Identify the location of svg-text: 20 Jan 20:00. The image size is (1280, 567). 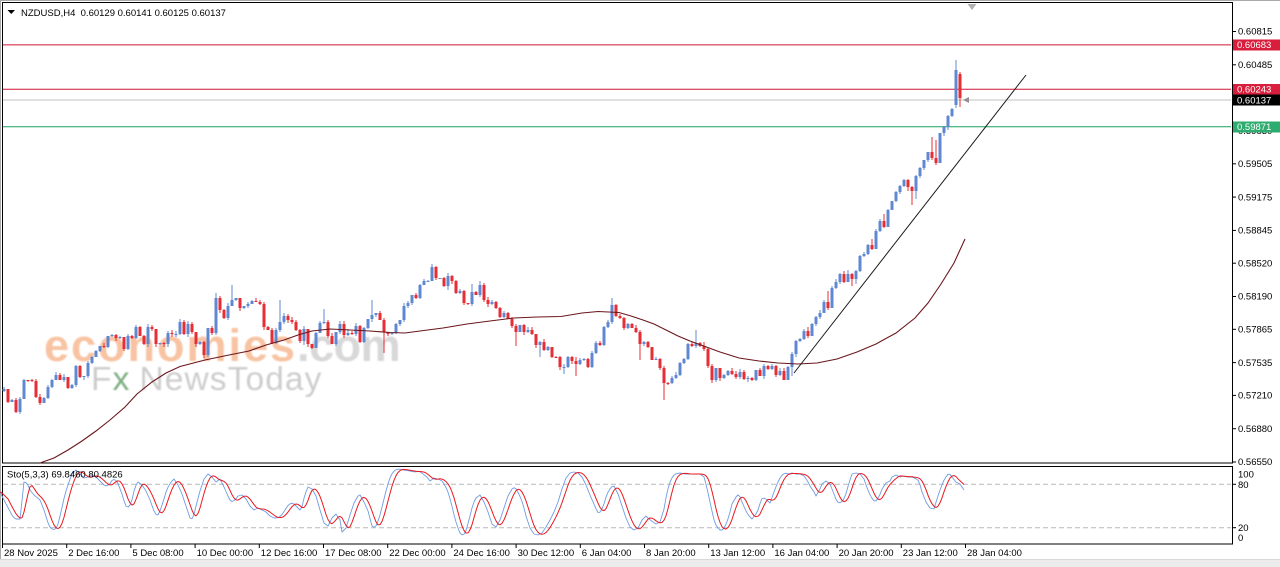
(866, 553).